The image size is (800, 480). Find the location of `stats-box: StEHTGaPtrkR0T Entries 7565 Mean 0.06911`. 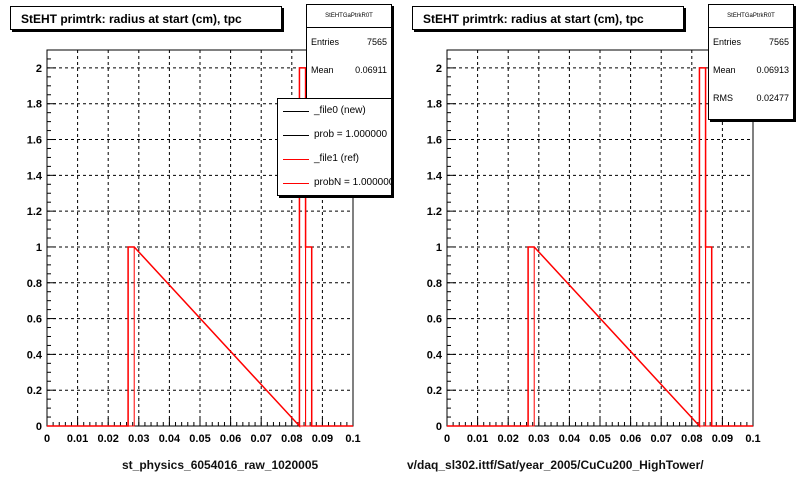

stats-box: StEHTGaPtrkR0T Entries 7565 Mean 0.06911 is located at coordinates (349, 52).